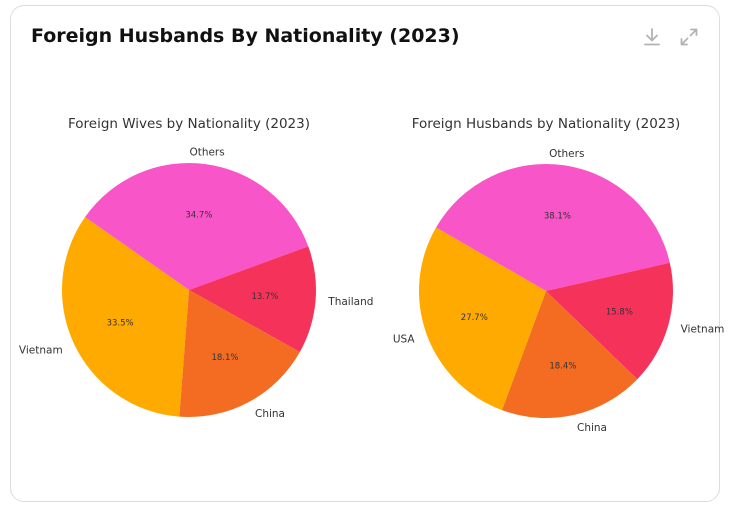 The image size is (732, 512). I want to click on chart-title: Foreign Husbands by Nationality (2023), so click(546, 124).